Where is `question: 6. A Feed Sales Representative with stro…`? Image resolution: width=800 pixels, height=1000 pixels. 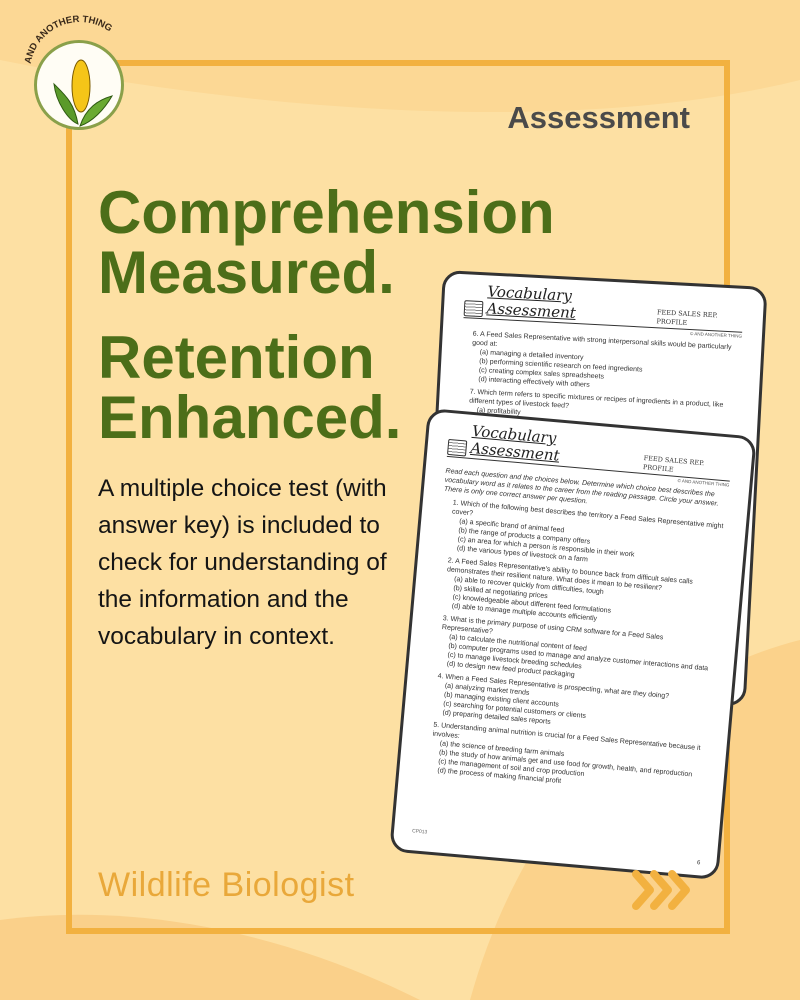 question: 6. A Feed Sales Representative with stro… is located at coordinates (600, 363).